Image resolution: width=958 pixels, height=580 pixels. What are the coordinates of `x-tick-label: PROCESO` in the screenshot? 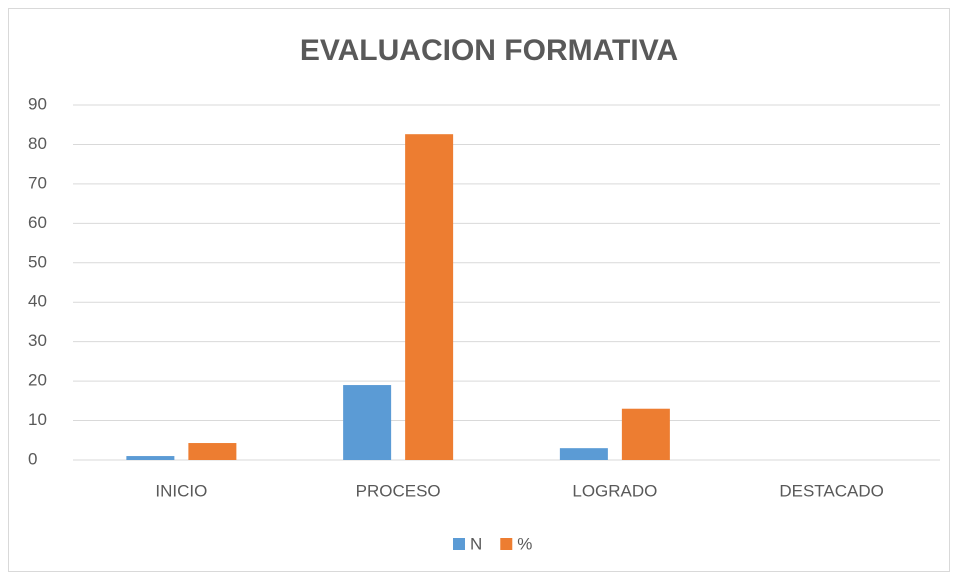 It's located at (398, 490).